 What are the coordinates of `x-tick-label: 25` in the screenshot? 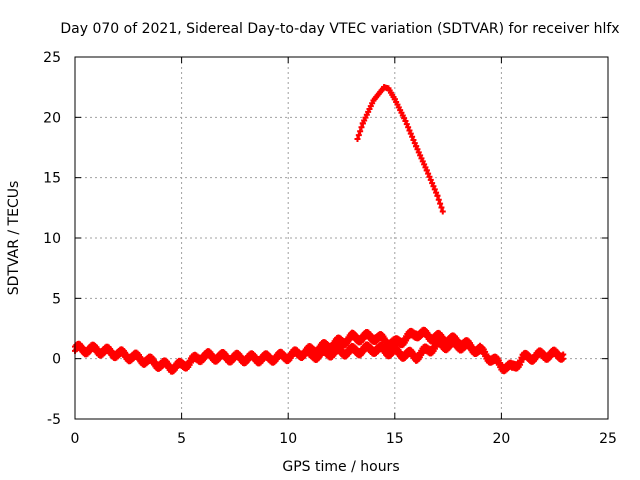 It's located at (608, 439).